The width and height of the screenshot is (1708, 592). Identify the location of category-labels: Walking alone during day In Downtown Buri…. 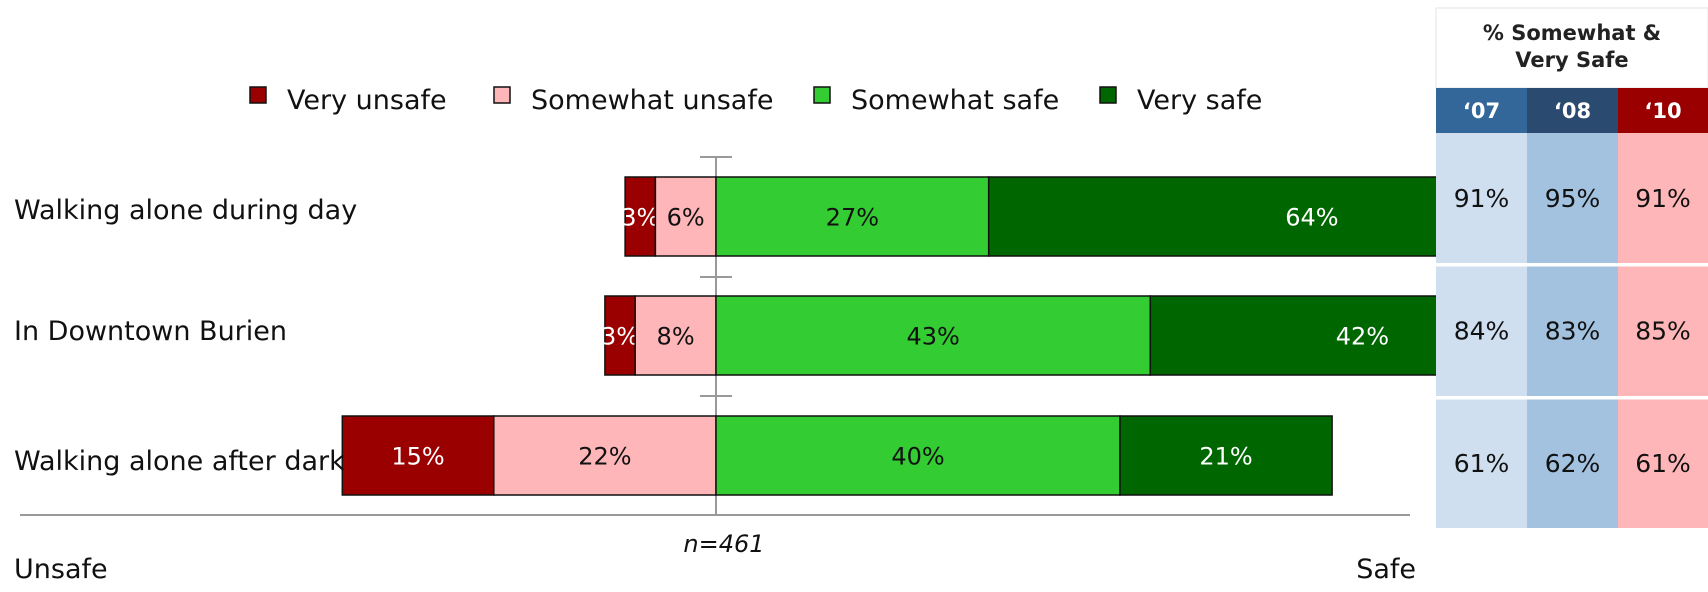
(185, 336).